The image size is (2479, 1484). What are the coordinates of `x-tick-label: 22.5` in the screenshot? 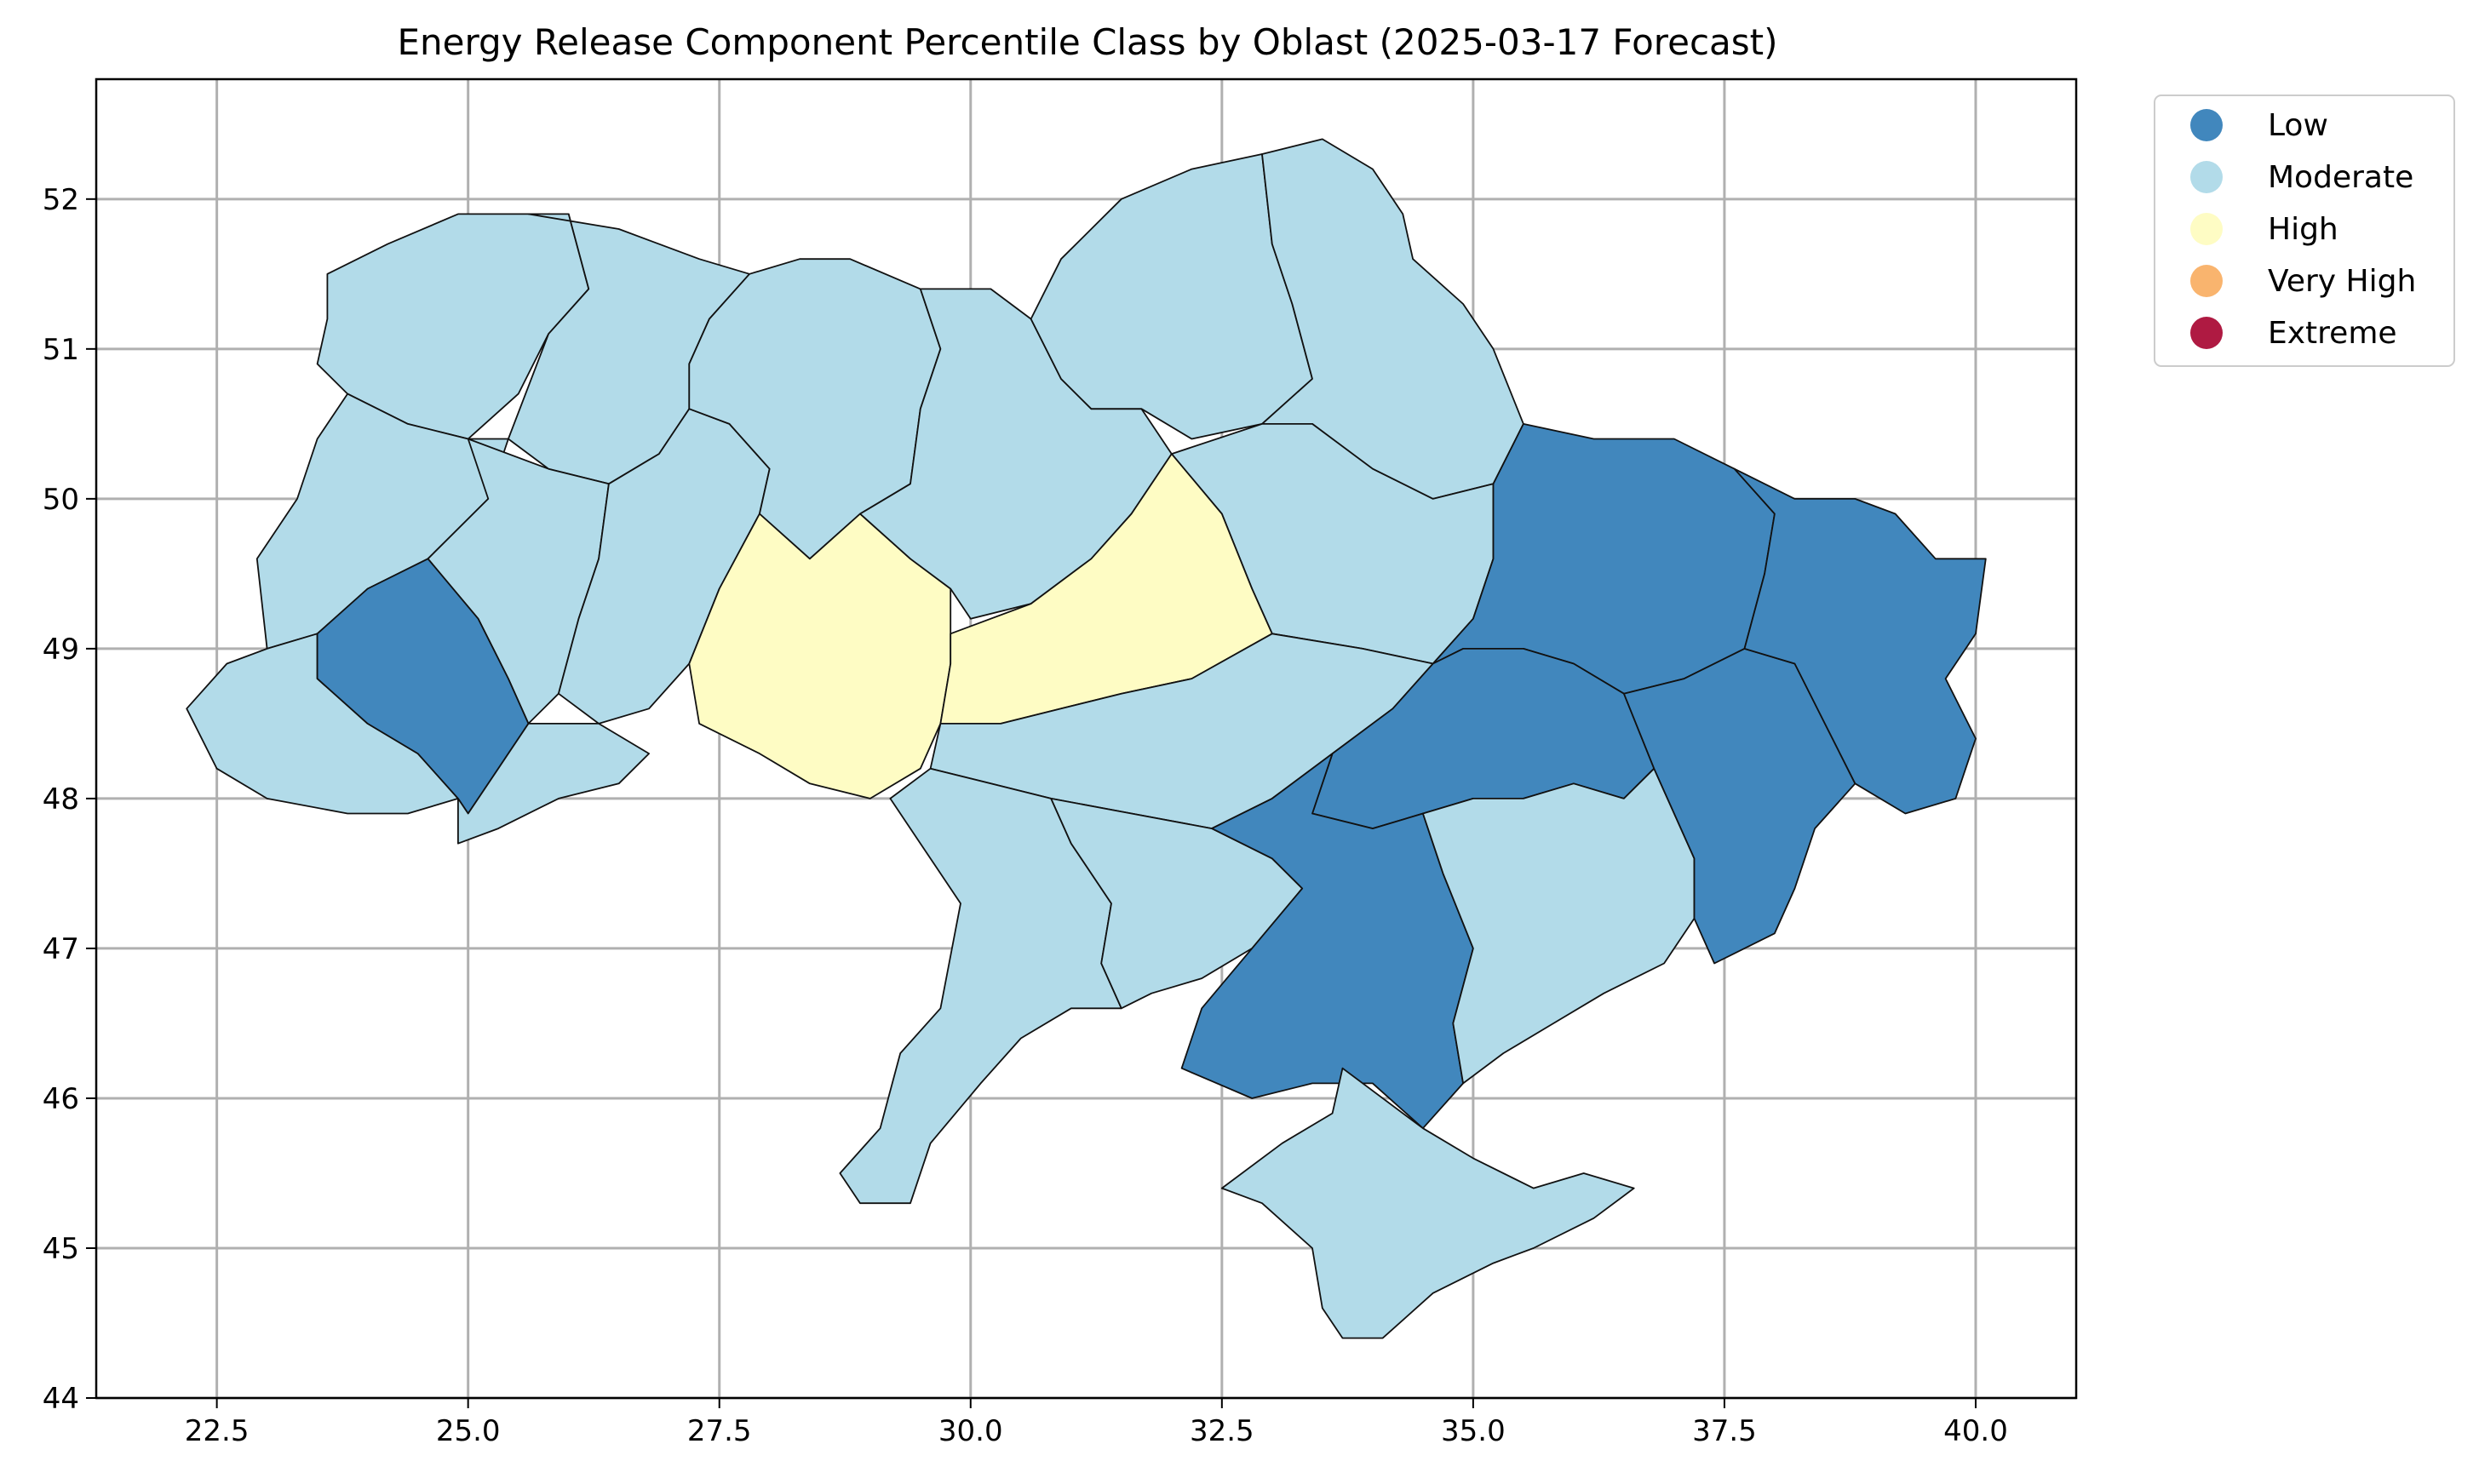 It's located at (217, 1431).